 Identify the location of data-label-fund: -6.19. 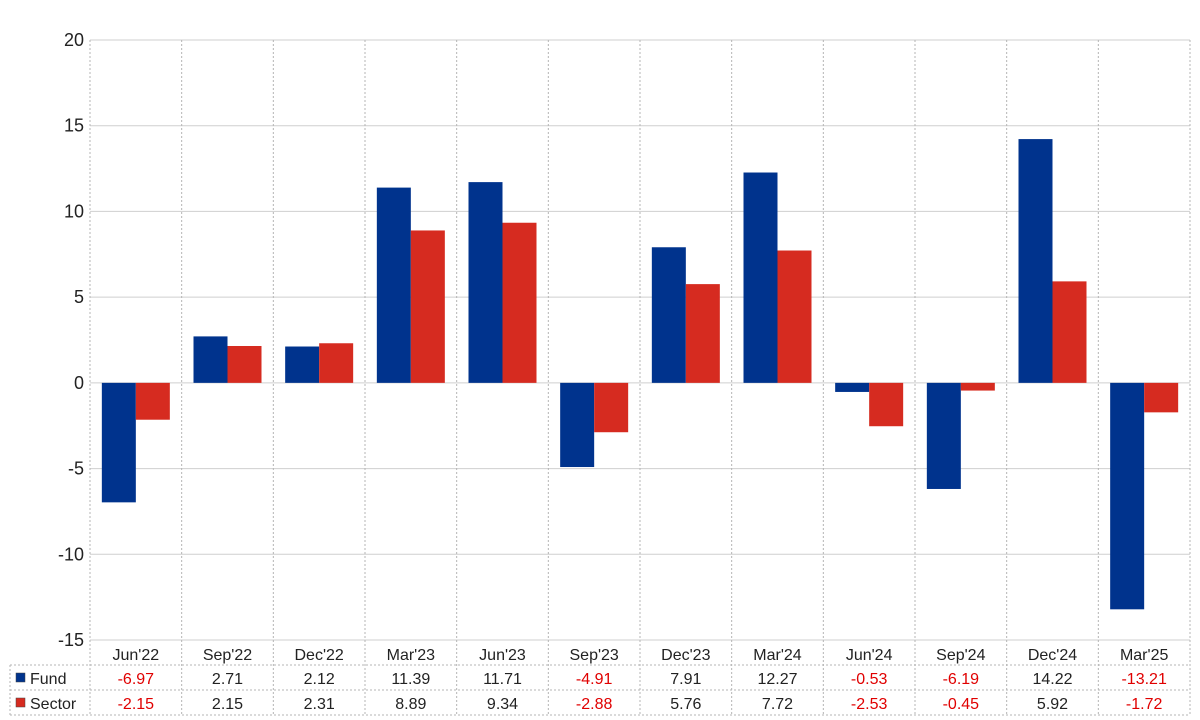
(961, 679).